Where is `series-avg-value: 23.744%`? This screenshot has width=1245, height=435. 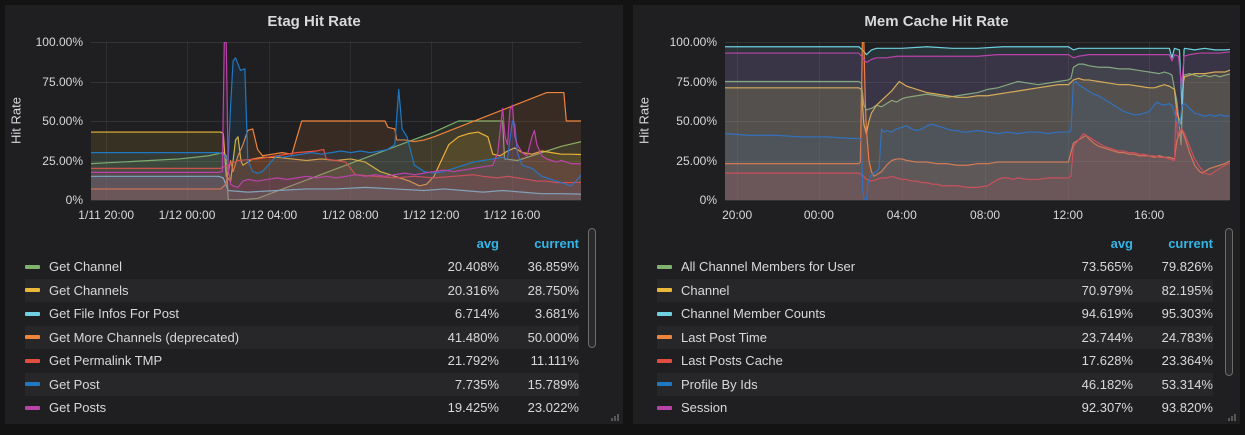 series-avg-value: 23.744% is located at coordinates (1107, 337).